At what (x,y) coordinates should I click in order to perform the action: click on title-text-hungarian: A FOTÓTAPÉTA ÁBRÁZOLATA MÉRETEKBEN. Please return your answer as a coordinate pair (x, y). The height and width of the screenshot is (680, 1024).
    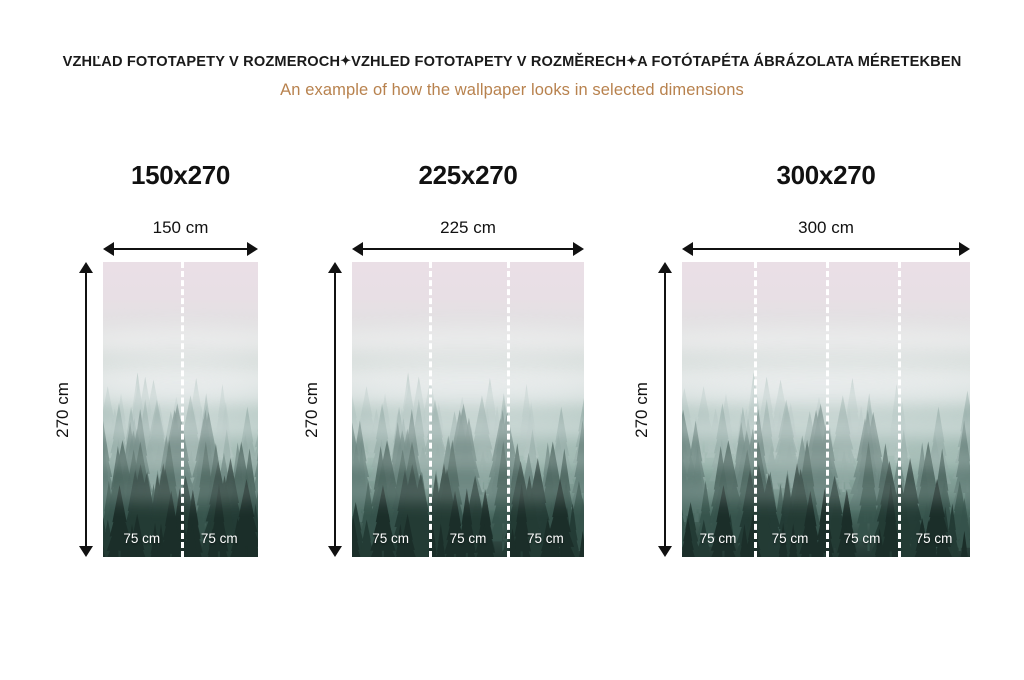
    Looking at the image, I should click on (799, 62).